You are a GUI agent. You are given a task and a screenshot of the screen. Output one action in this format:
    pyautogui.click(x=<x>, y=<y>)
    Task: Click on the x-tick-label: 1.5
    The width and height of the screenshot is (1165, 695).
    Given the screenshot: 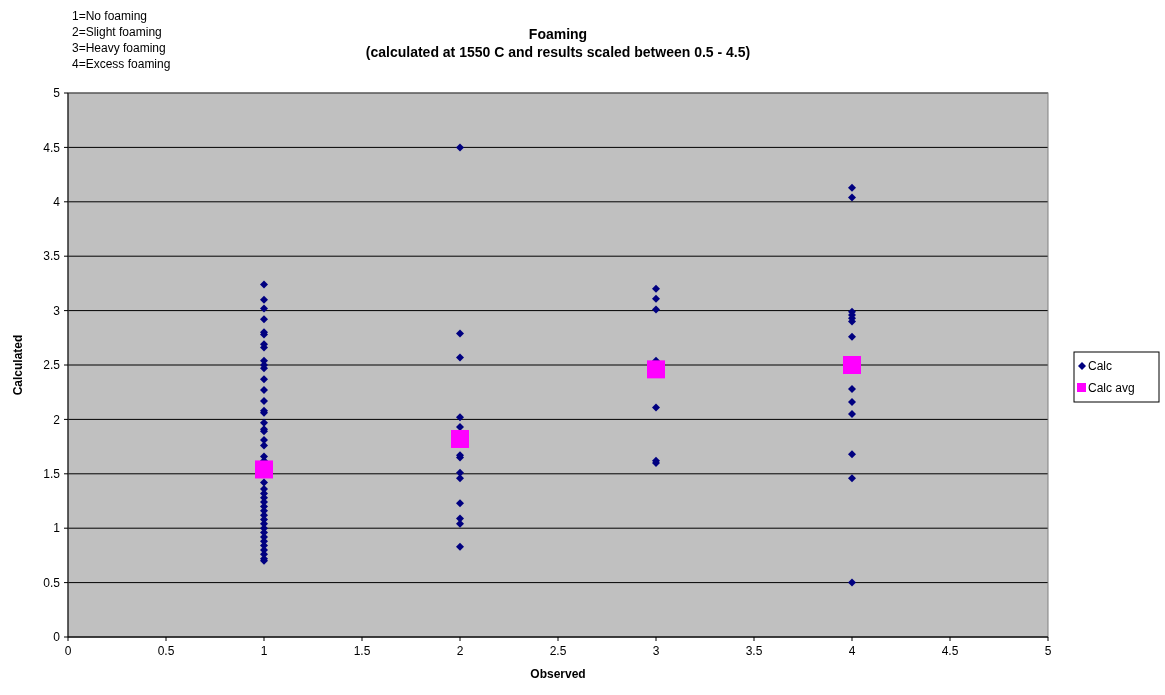 What is the action you would take?
    pyautogui.click(x=362, y=651)
    